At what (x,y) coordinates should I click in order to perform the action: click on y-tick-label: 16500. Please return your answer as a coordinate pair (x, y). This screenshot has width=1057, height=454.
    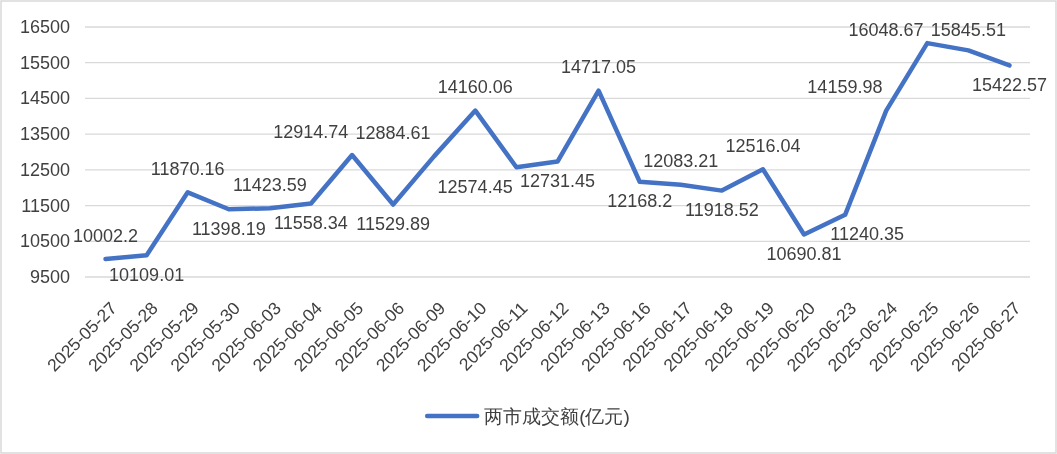
    Looking at the image, I should click on (44, 27).